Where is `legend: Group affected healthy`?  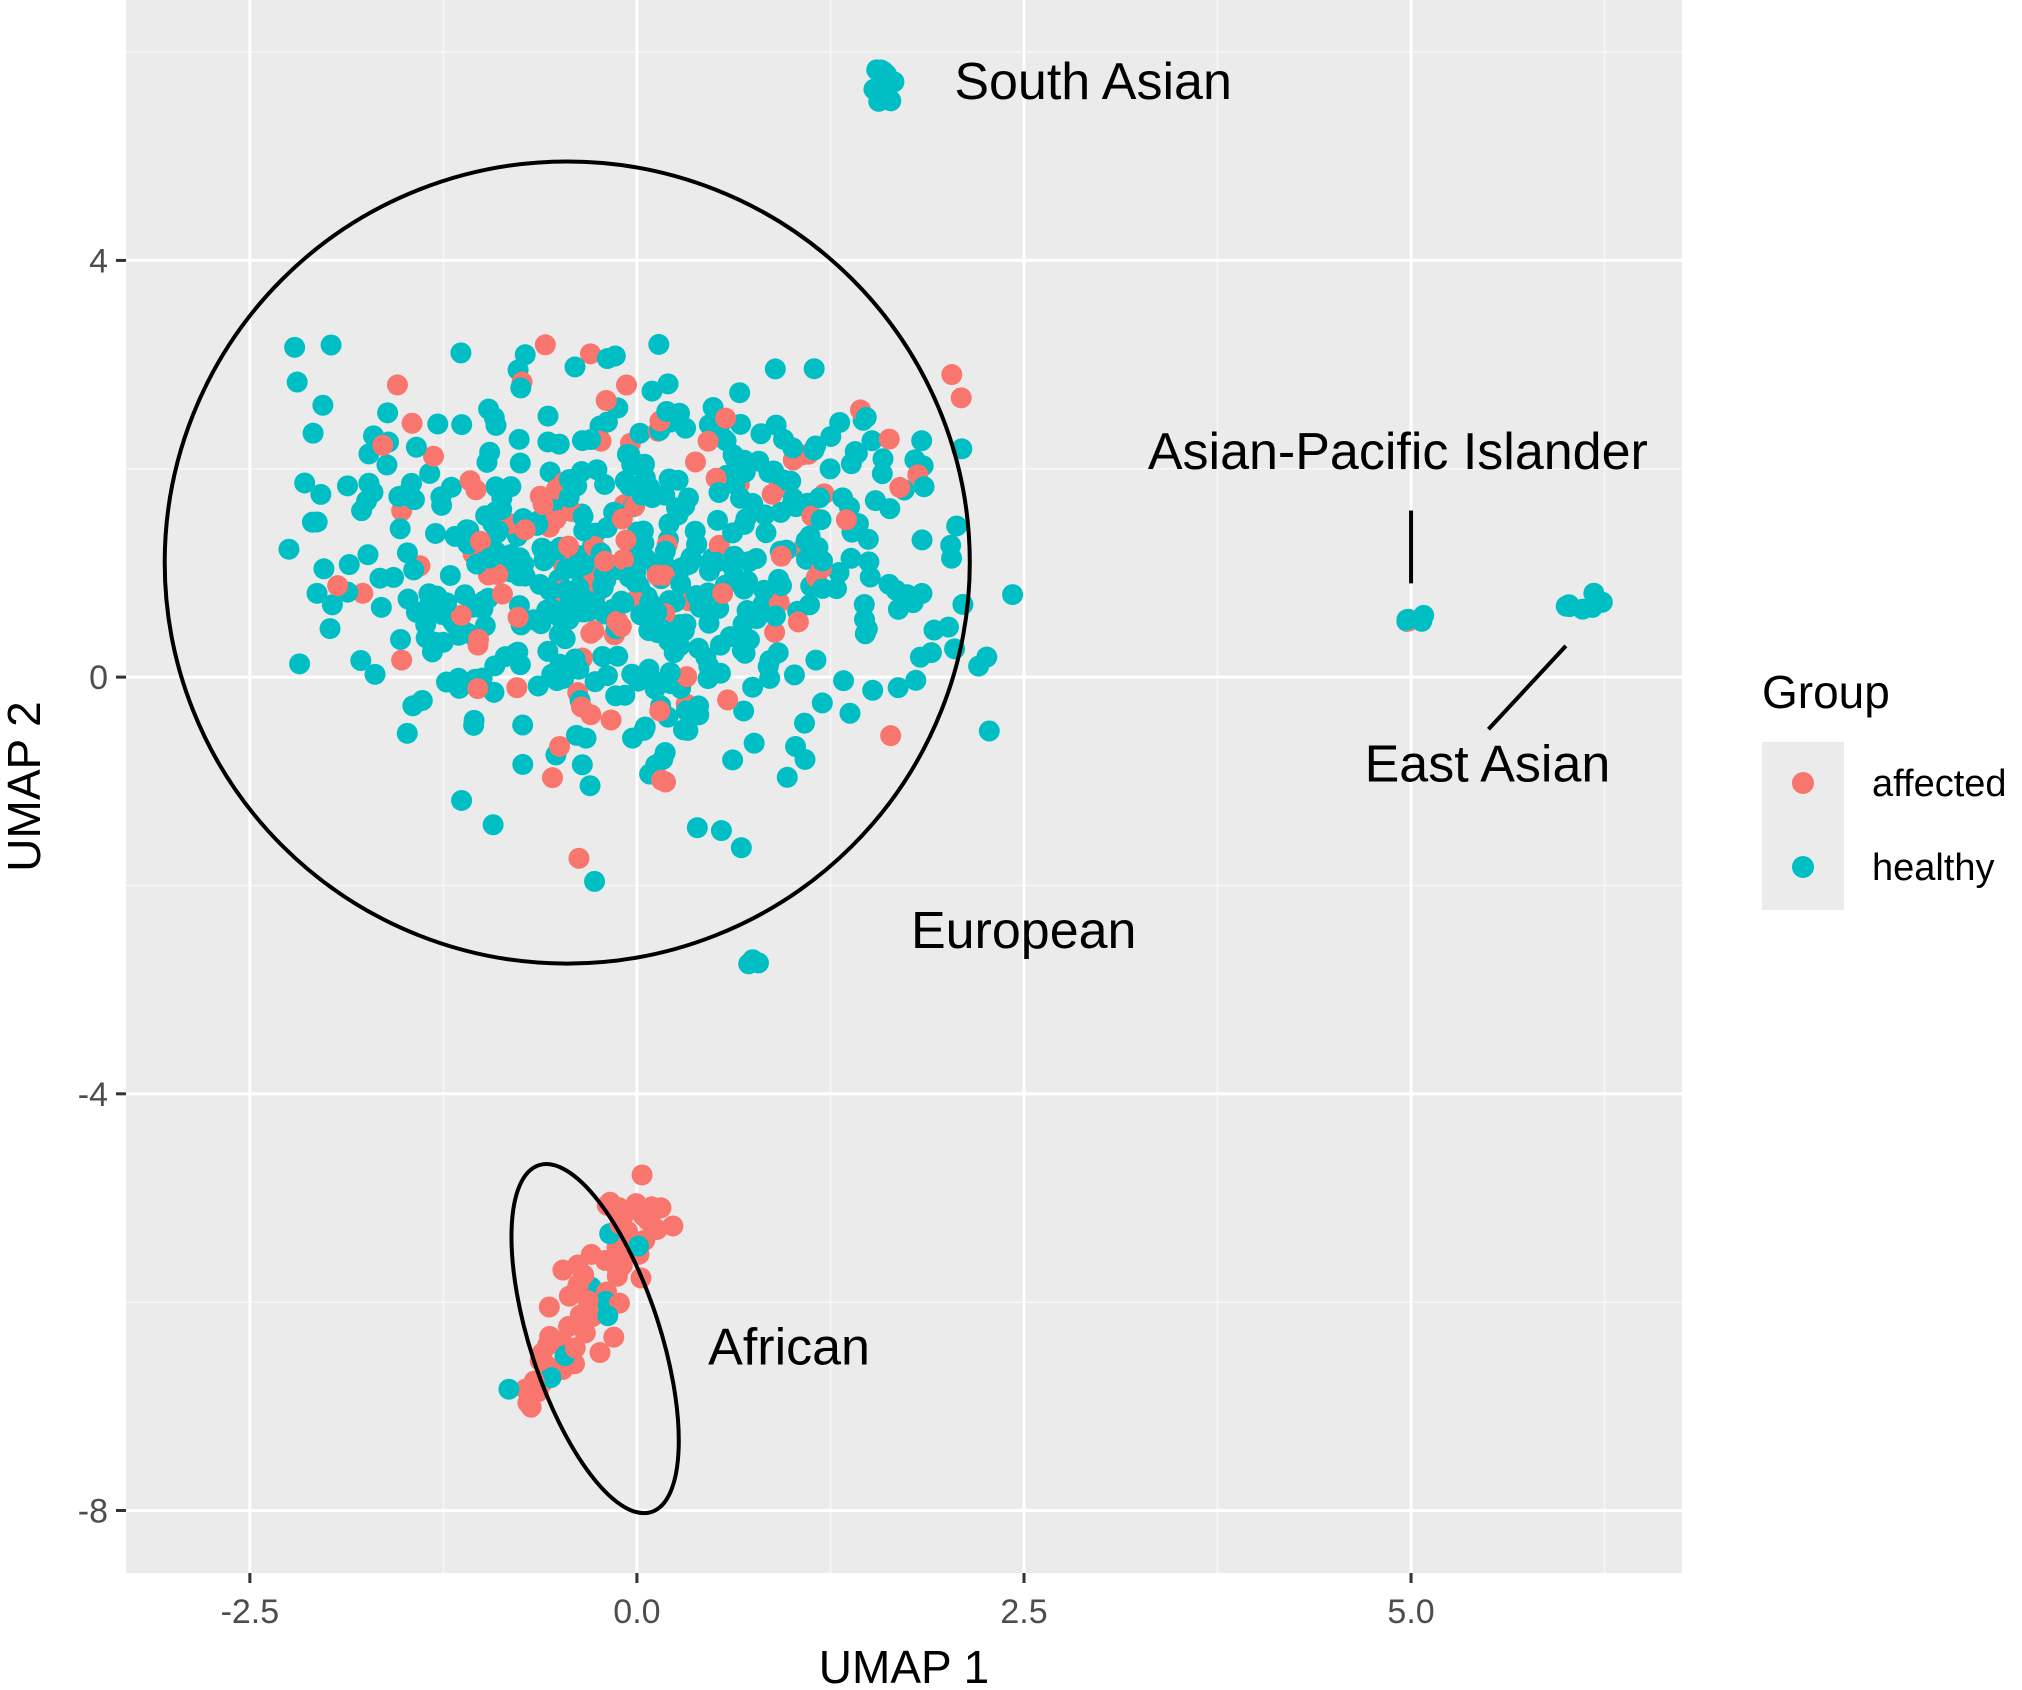
legend: Group affected healthy is located at coordinates (1884, 788).